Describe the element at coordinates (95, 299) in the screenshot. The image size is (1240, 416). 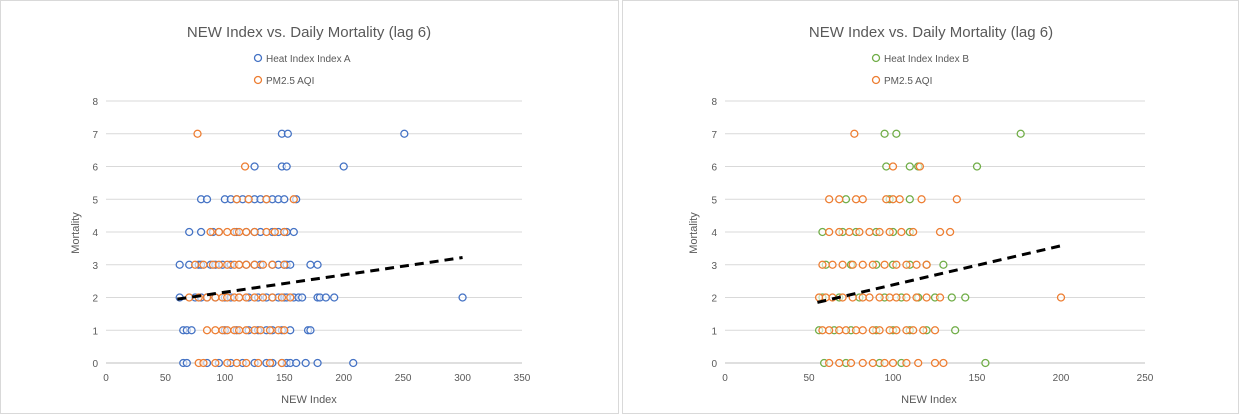
I see `y-tick-label: 2` at that location.